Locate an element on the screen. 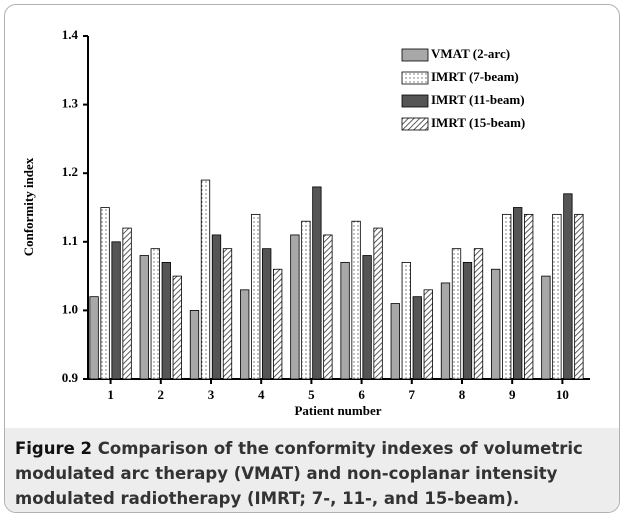  y-axis-label: Conformity index is located at coordinates (28, 206).